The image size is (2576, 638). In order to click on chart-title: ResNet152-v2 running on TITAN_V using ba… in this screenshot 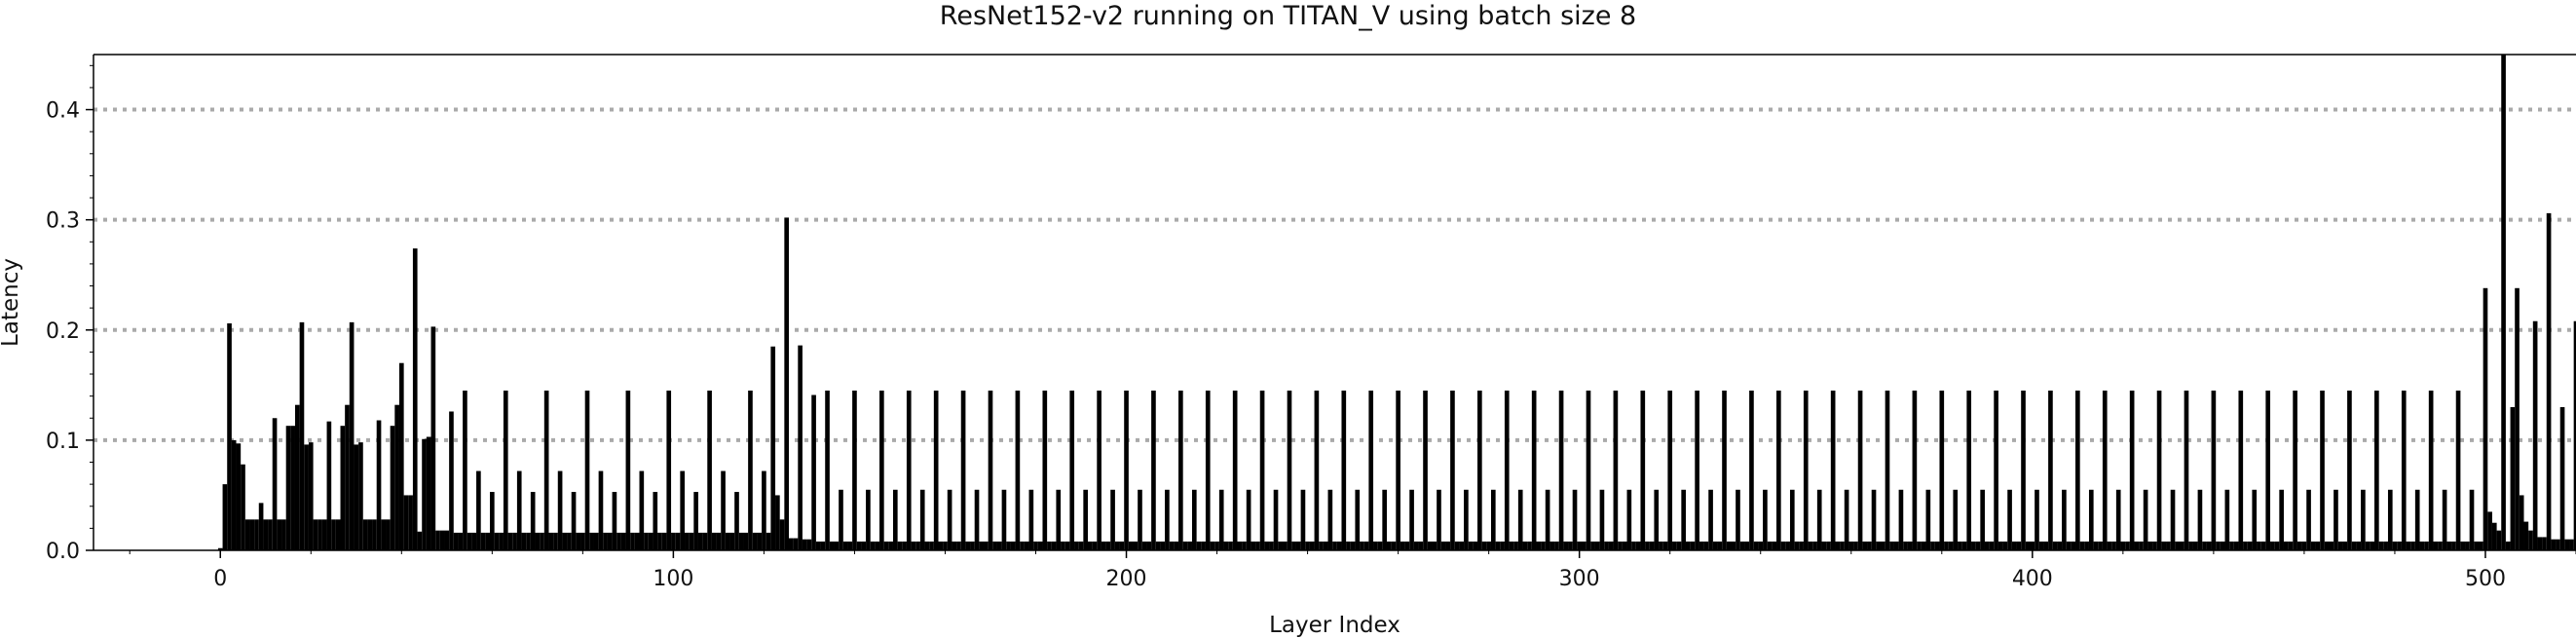, I will do `click(1288, 16)`.